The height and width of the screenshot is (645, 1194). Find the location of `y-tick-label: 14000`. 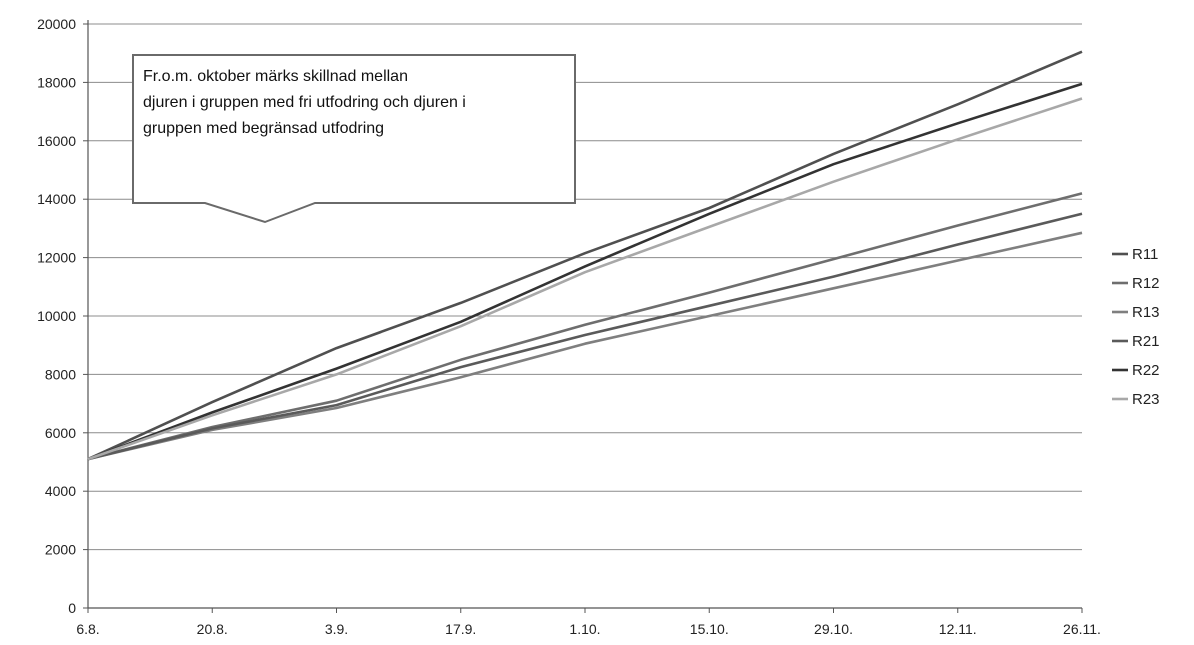

y-tick-label: 14000 is located at coordinates (56, 199).